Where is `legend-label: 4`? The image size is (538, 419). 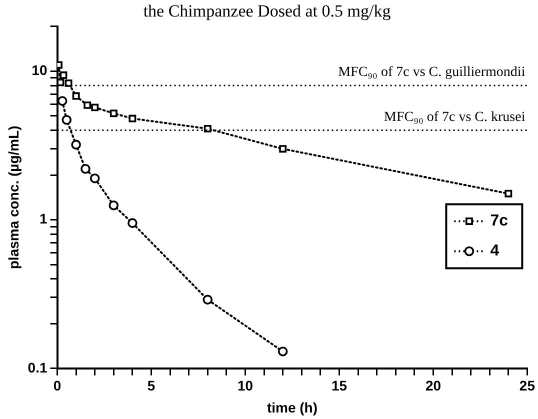 legend-label: 4 is located at coordinates (495, 251).